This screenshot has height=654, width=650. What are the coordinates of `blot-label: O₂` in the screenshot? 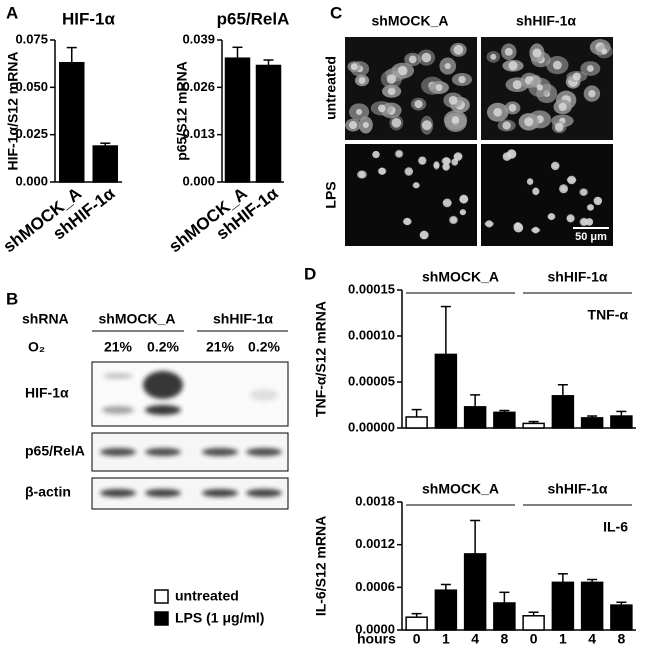 It's located at (36, 347).